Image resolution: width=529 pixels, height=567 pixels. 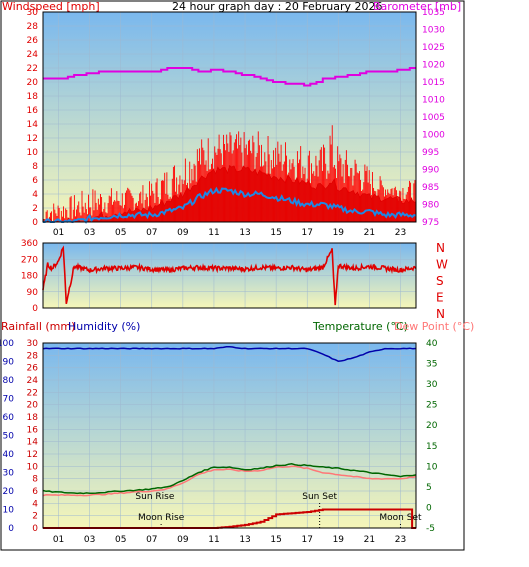 I want to click on direction-panel-border, so click(x=229, y=275).